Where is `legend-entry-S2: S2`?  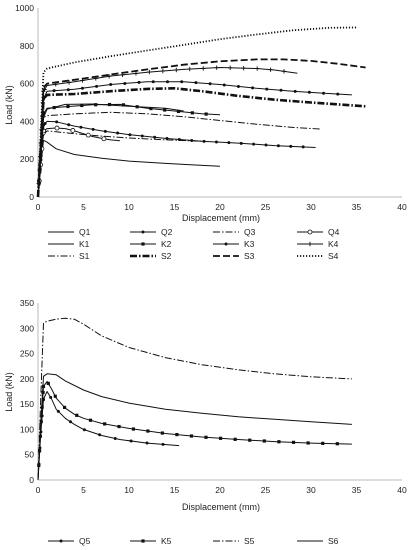
legend-entry-S2: S2 is located at coordinates (151, 256).